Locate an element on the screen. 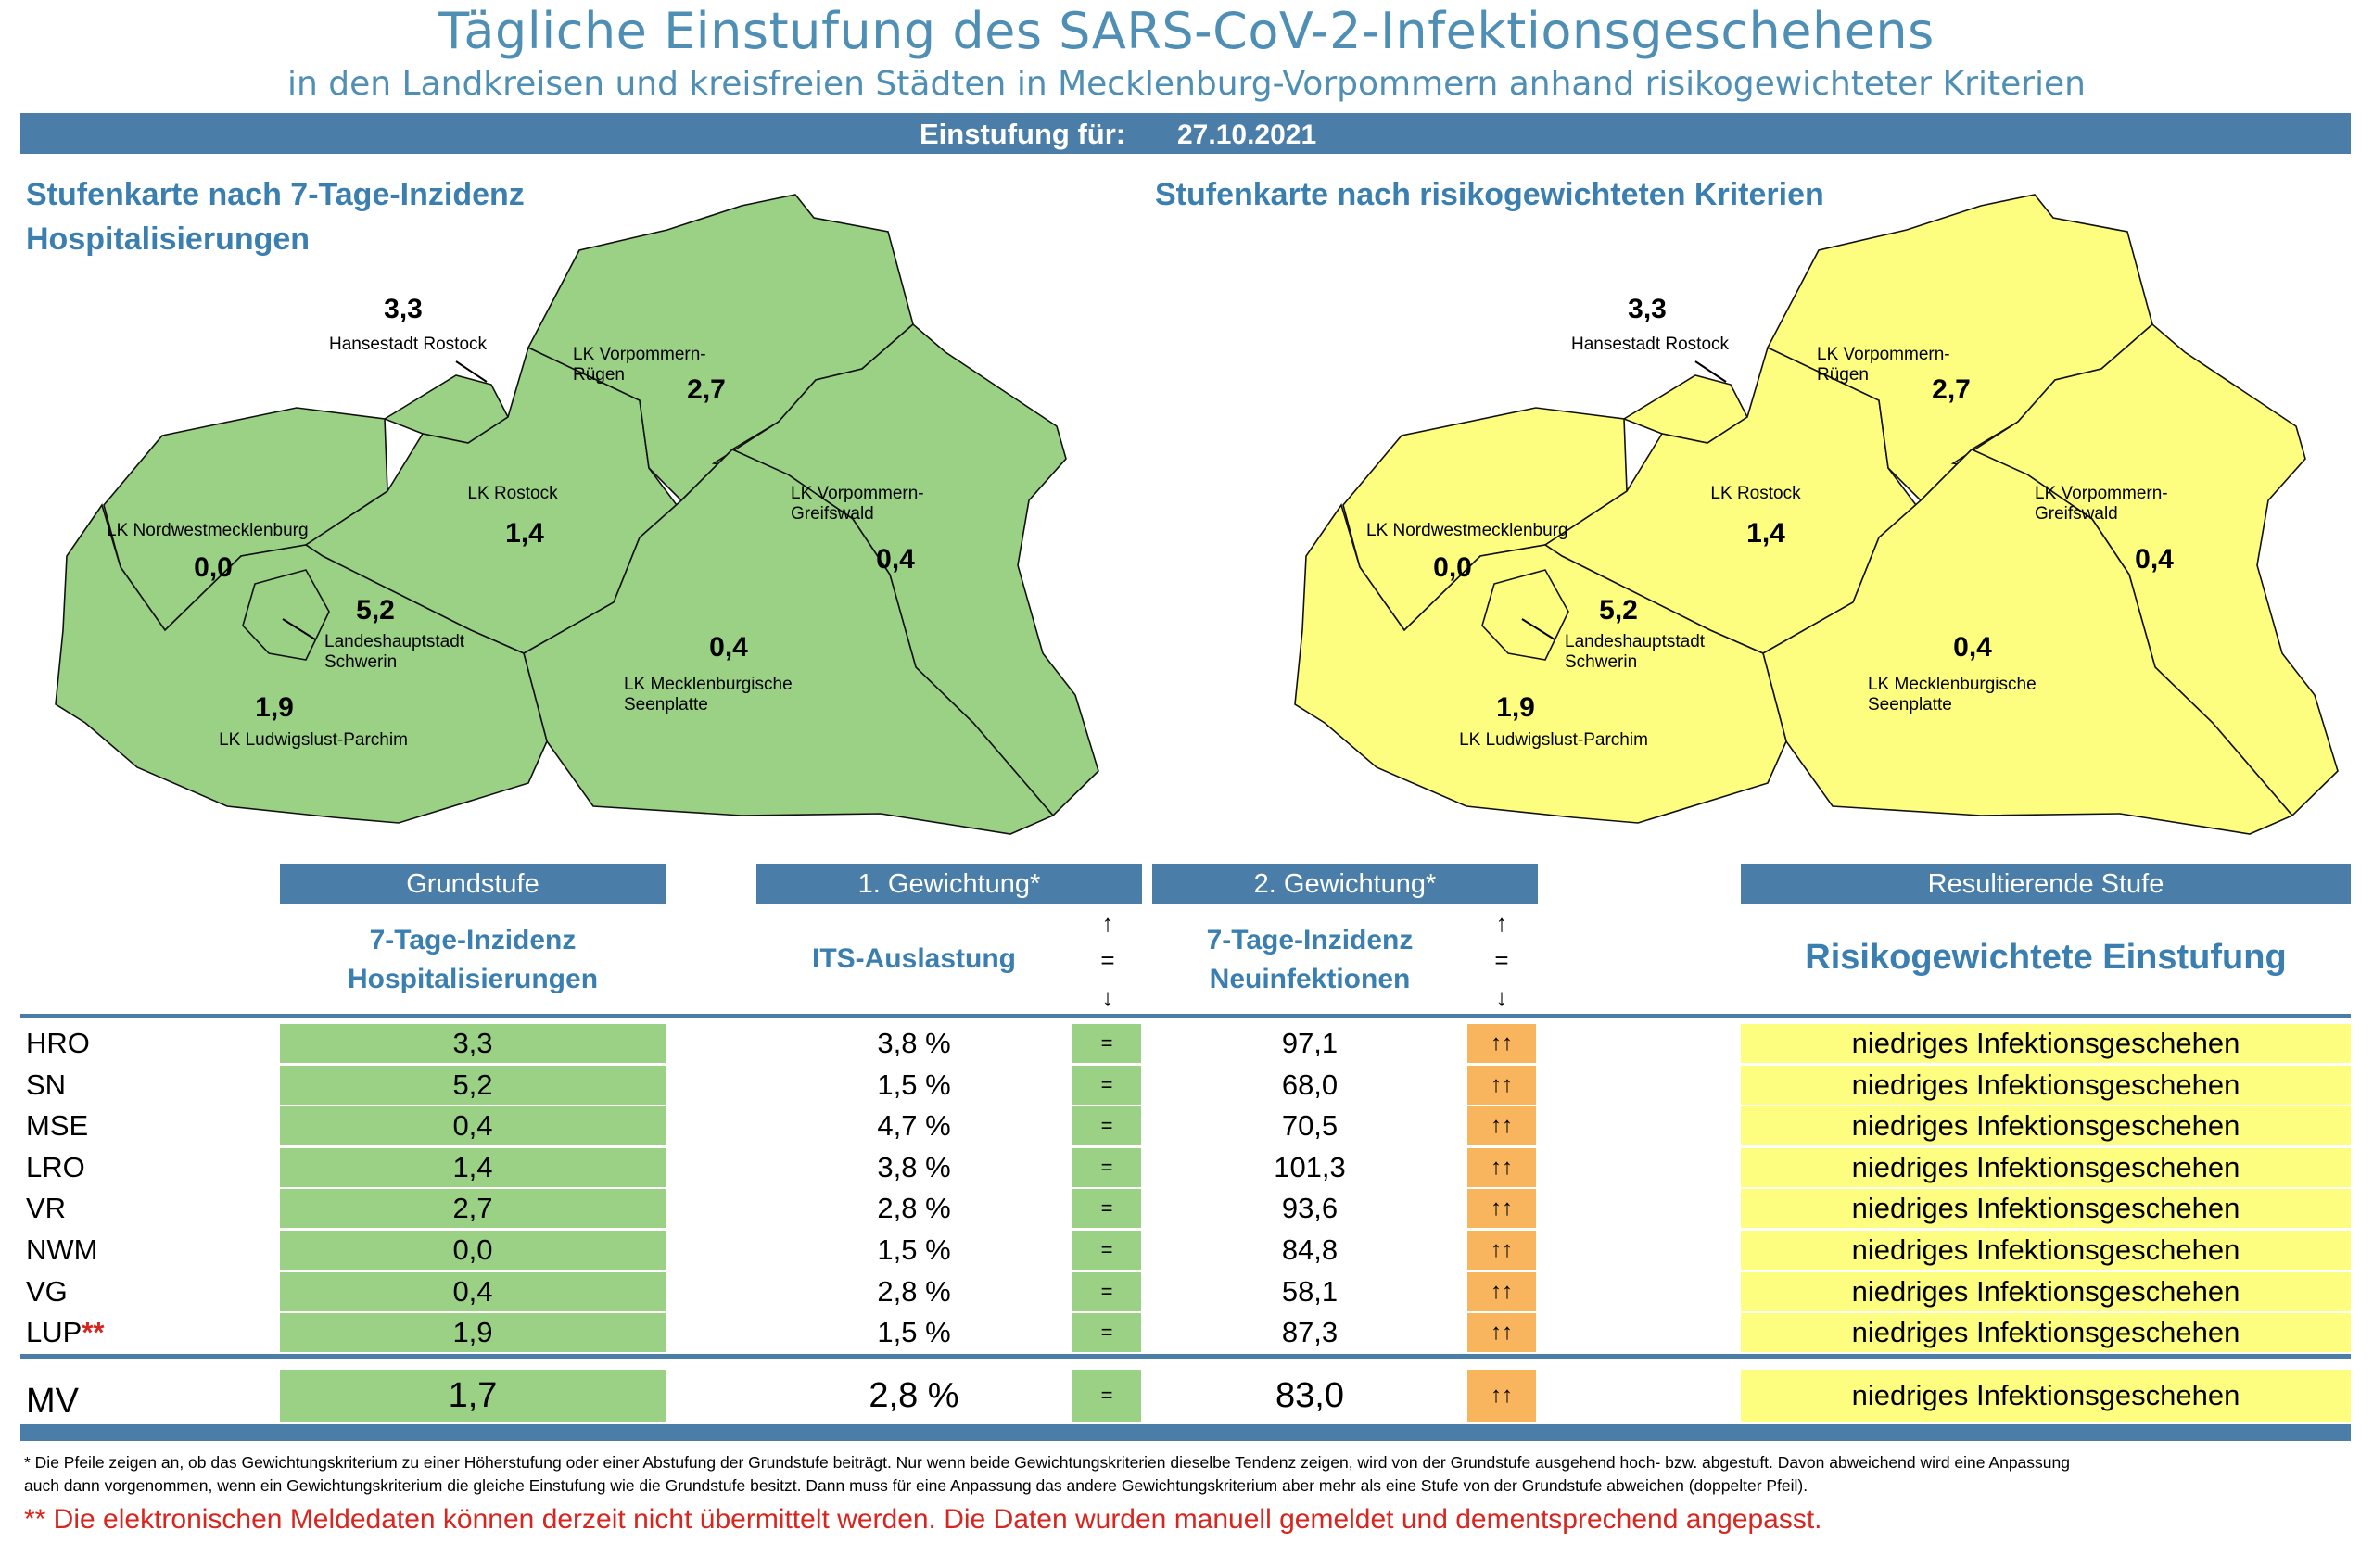 The width and height of the screenshot is (2373, 1568). row-code-label: HRO is located at coordinates (58, 1043).